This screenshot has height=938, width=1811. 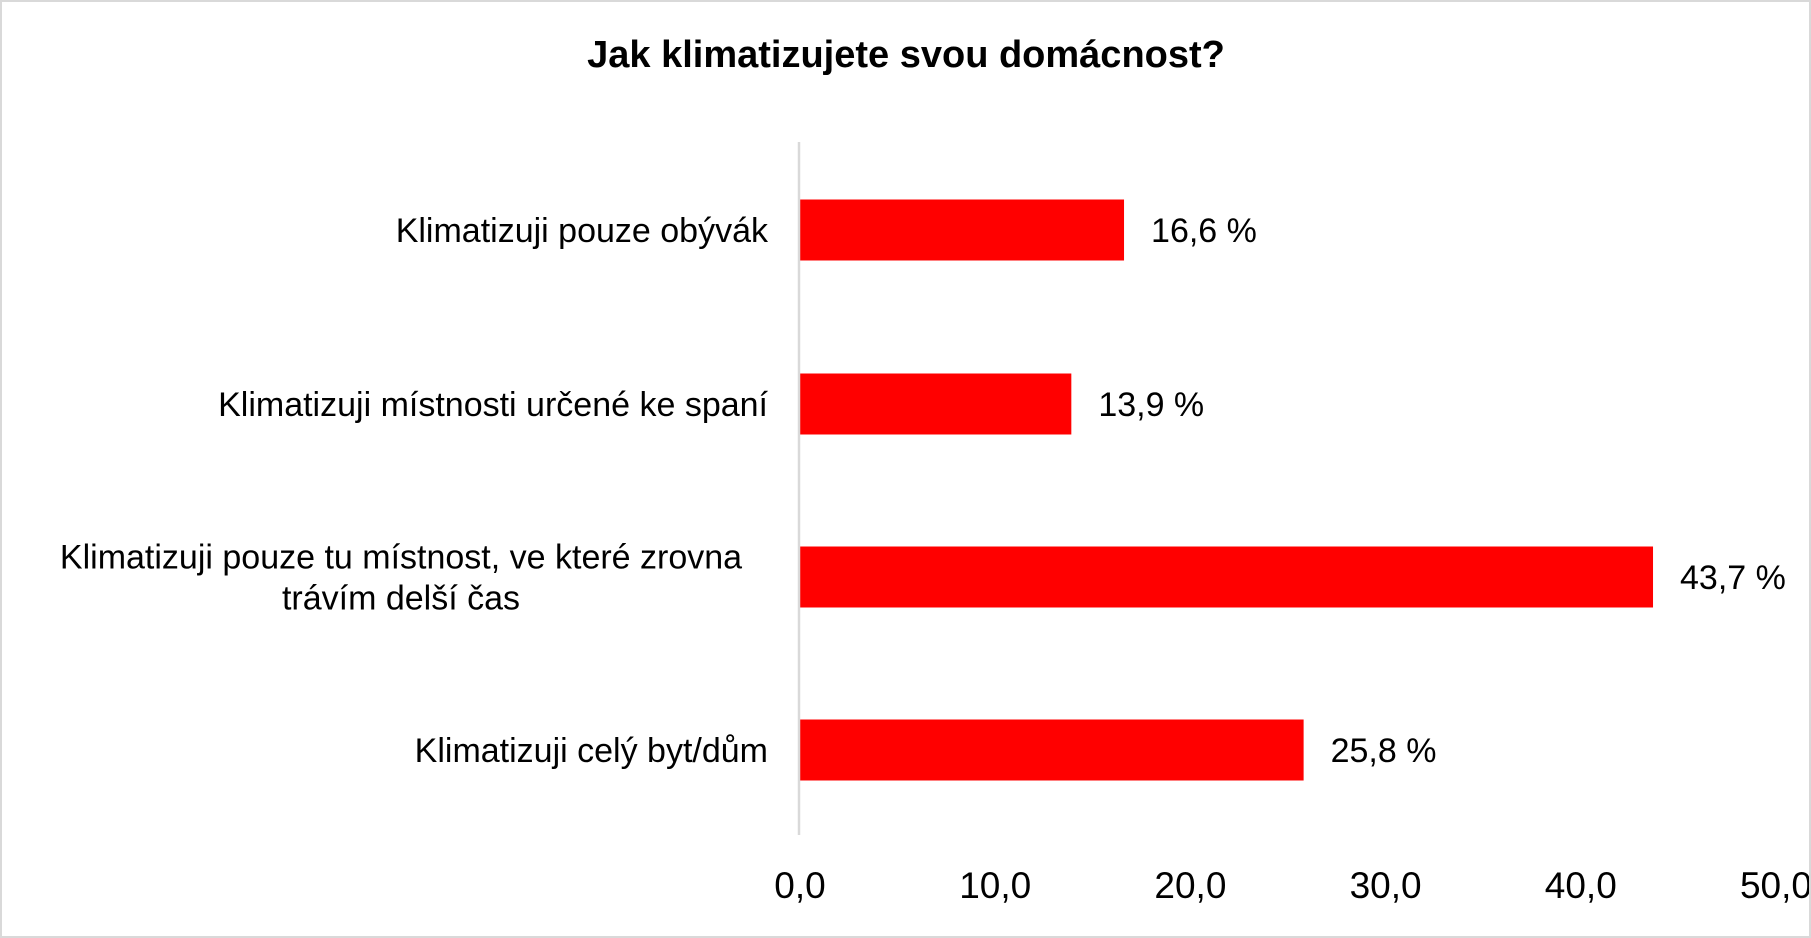 I want to click on x-tick-label: 40,0, so click(x=1581, y=885).